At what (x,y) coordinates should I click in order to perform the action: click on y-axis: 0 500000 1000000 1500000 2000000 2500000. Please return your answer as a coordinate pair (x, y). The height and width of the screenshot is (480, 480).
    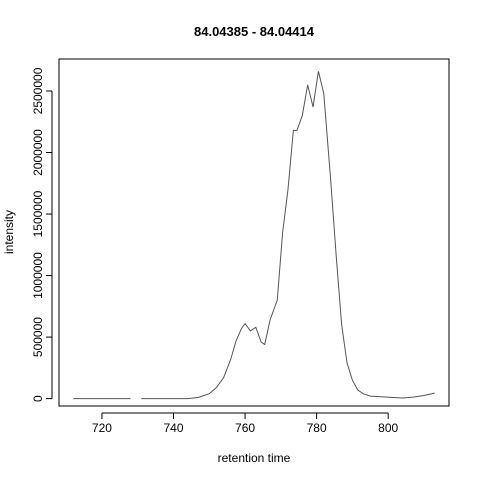
    Looking at the image, I should click on (42, 234).